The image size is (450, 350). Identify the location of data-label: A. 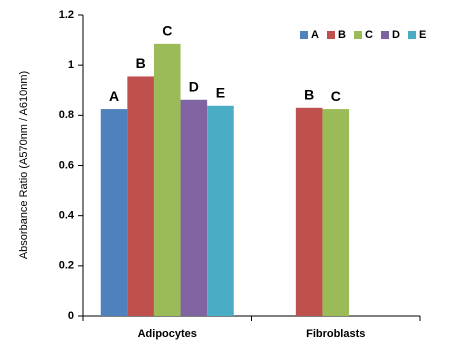
(114, 96).